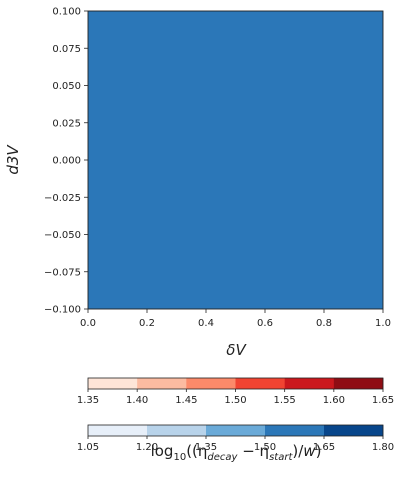 The width and height of the screenshot is (396, 488). I want to click on x-tick-label: 0.6, so click(265, 323).